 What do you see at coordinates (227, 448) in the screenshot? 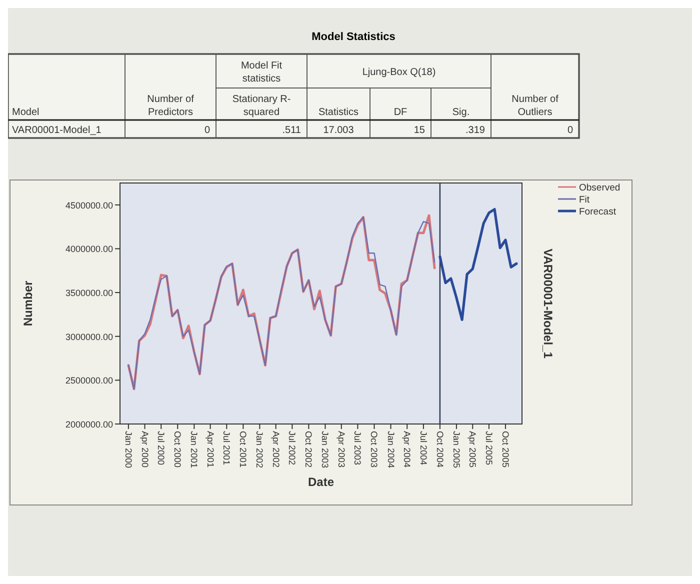
I see `x-tick-label: Jul 2001` at bounding box center [227, 448].